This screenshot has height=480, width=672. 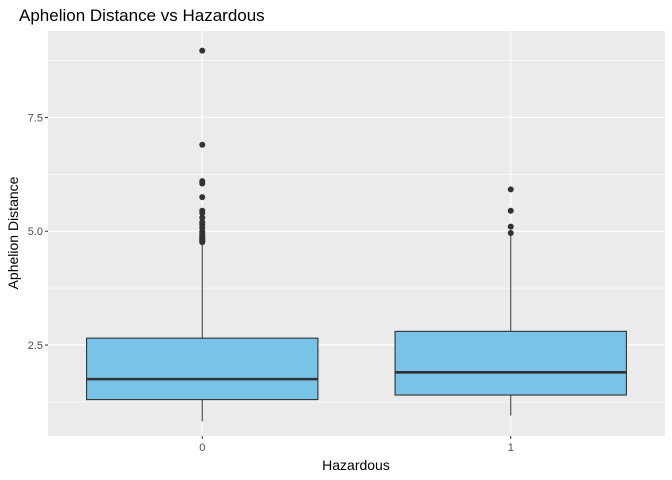 I want to click on y-axis-title: Aphelion Distance, so click(x=13, y=232).